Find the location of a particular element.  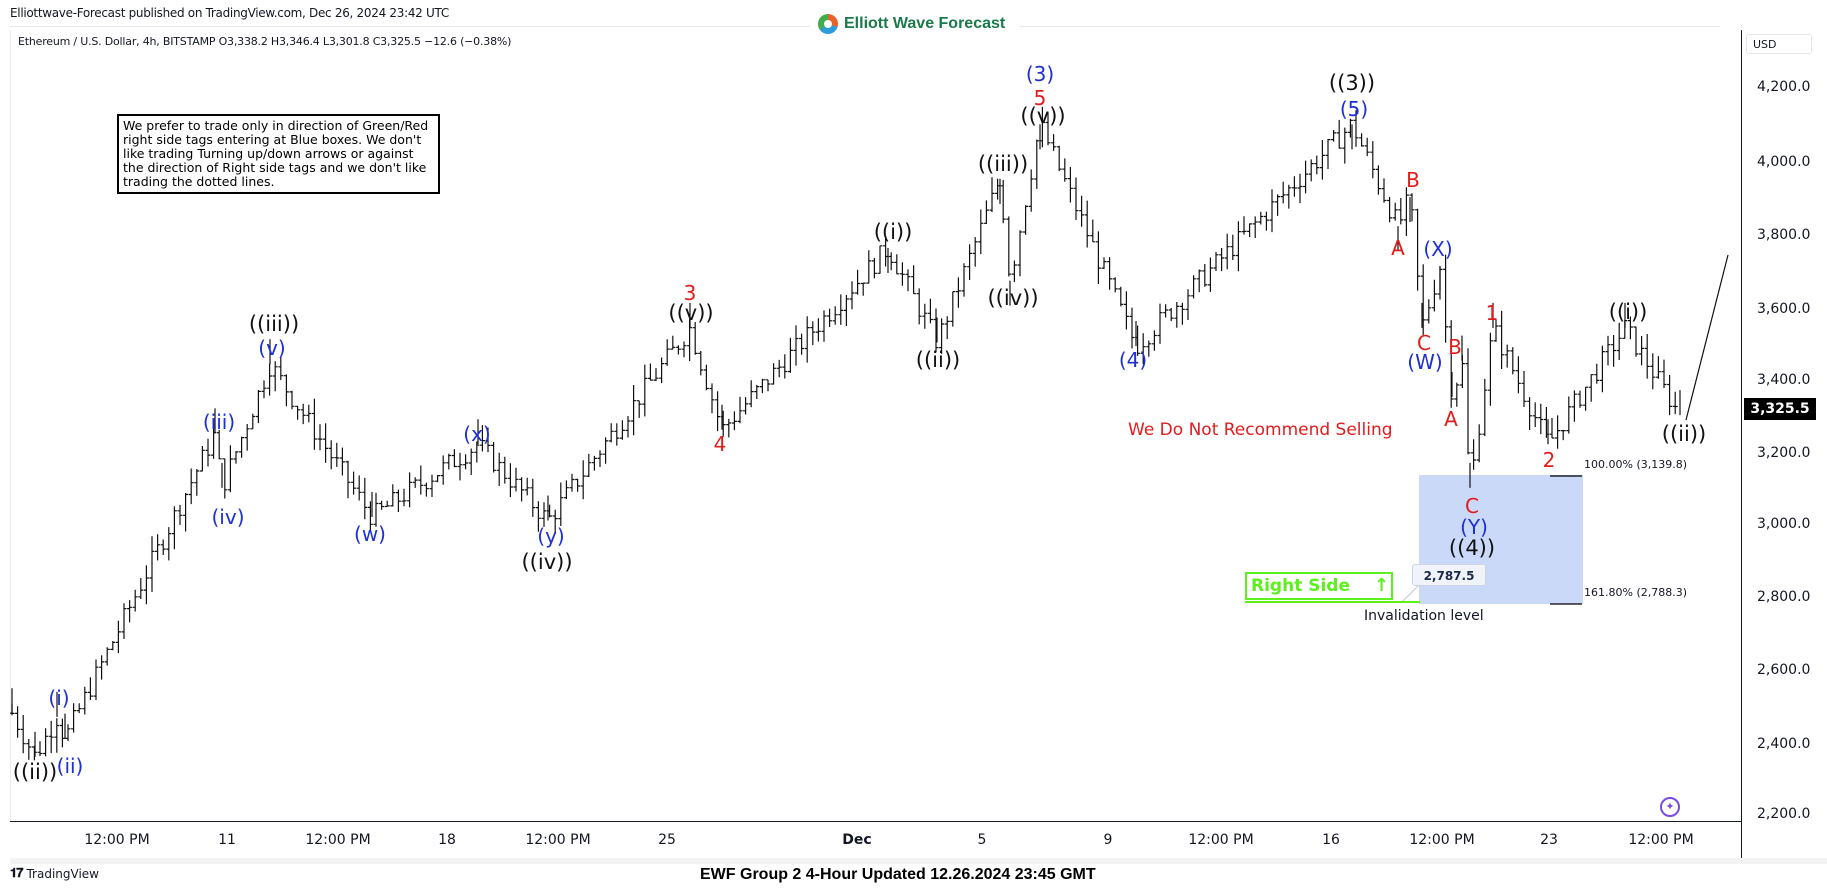

no-sell-note: We Do Not Recommend Selling is located at coordinates (1260, 430).